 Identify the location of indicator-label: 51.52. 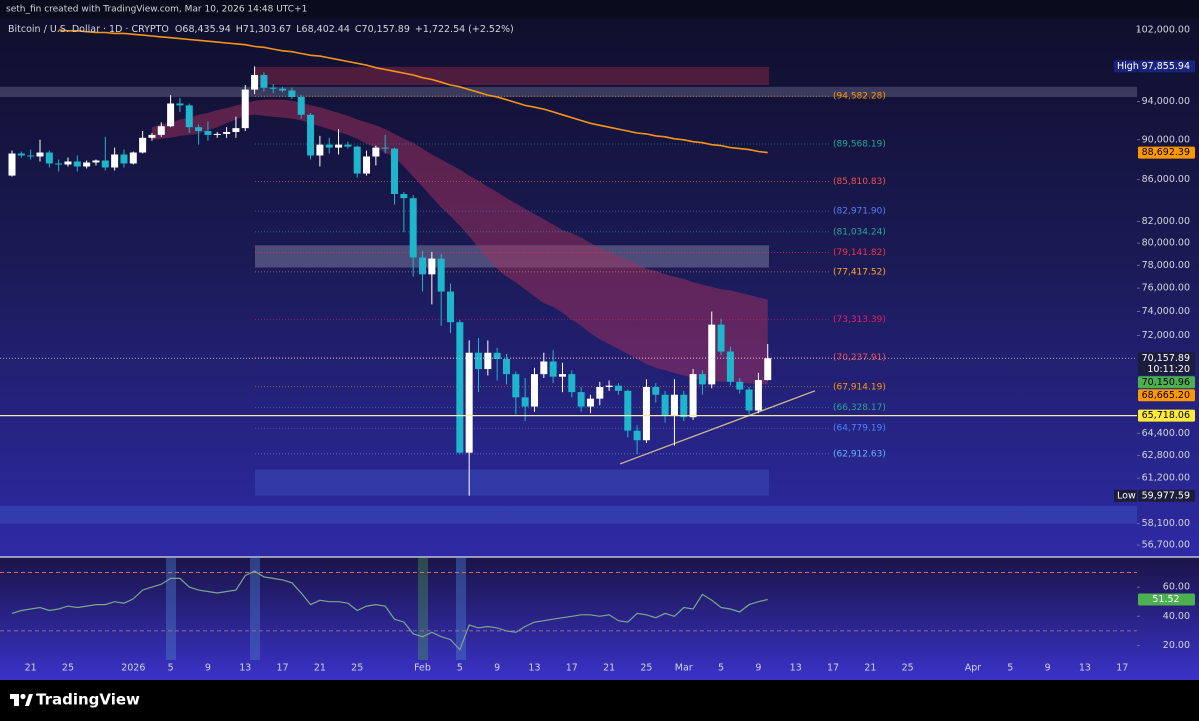
(1165, 599).